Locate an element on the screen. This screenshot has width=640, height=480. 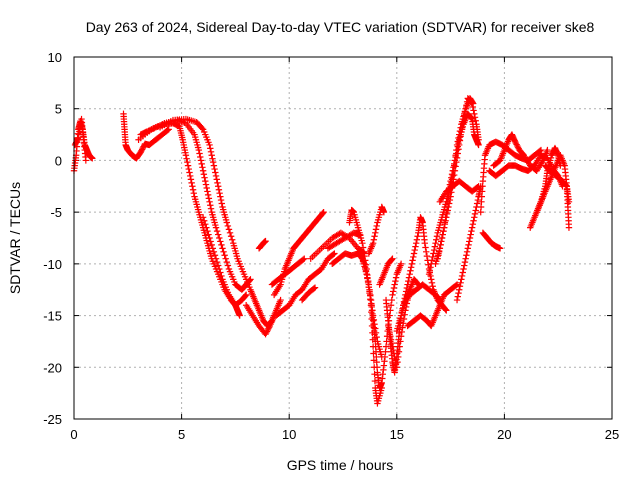
y-tick-label: 0 is located at coordinates (58, 160).